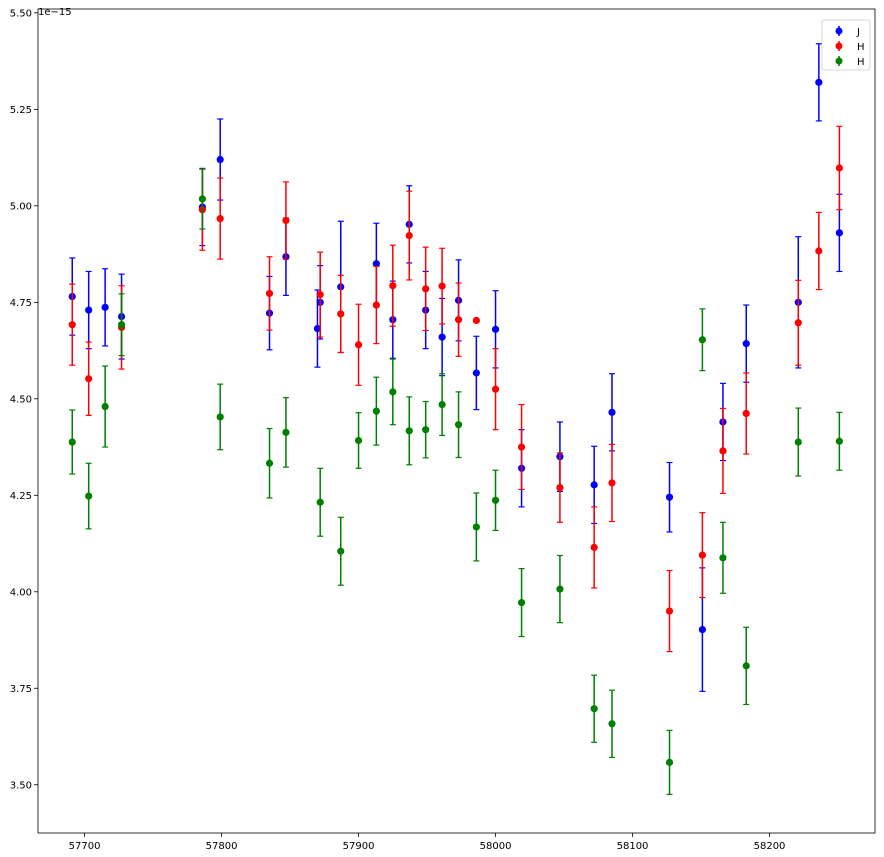 This screenshot has height=857, width=884. Describe the element at coordinates (21, 785) in the screenshot. I see `y-tick-label: 3.50` at that location.